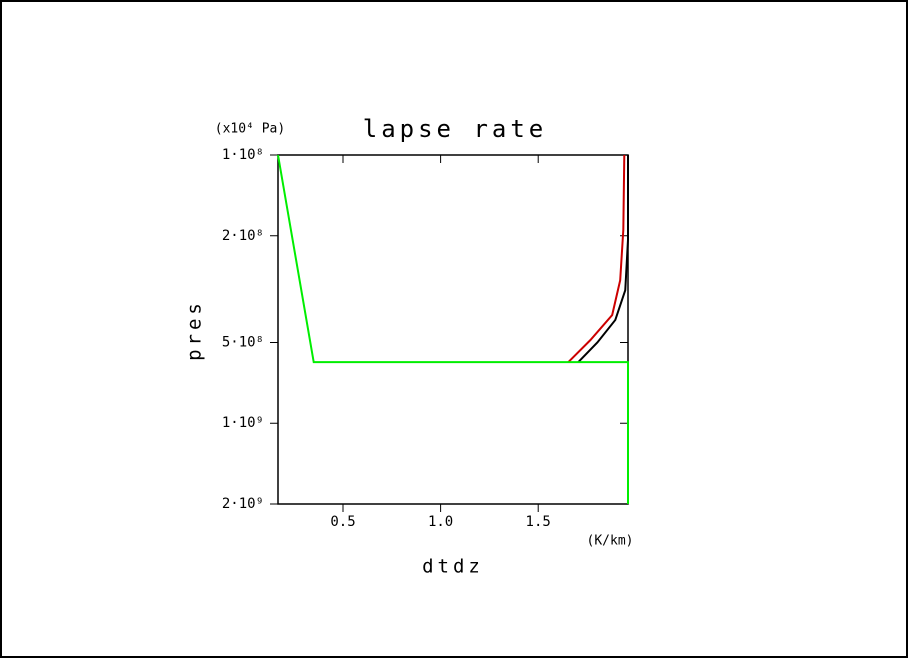 This screenshot has width=908, height=662. Describe the element at coordinates (250, 129) in the screenshot. I see `y-unit: (x10⁴ Pa)` at that location.